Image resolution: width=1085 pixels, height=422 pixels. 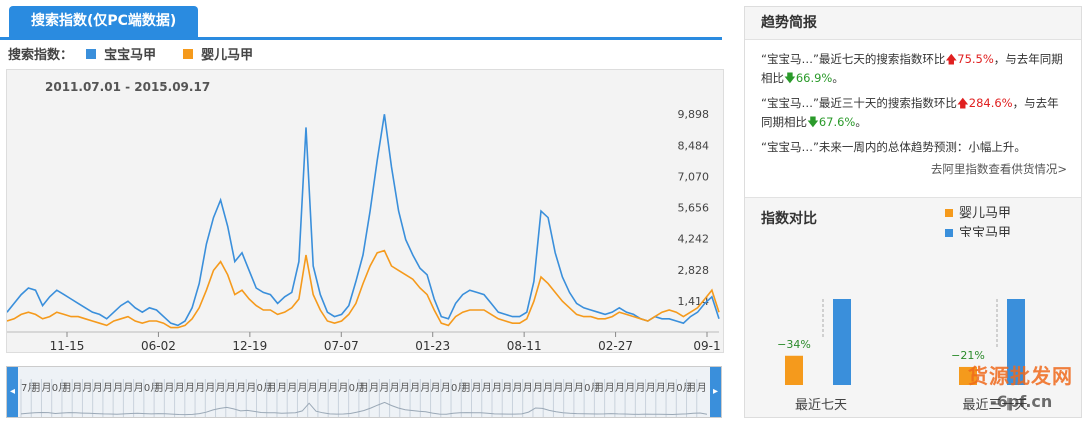 I want to click on x-tick-label: 07-07, so click(x=341, y=345).